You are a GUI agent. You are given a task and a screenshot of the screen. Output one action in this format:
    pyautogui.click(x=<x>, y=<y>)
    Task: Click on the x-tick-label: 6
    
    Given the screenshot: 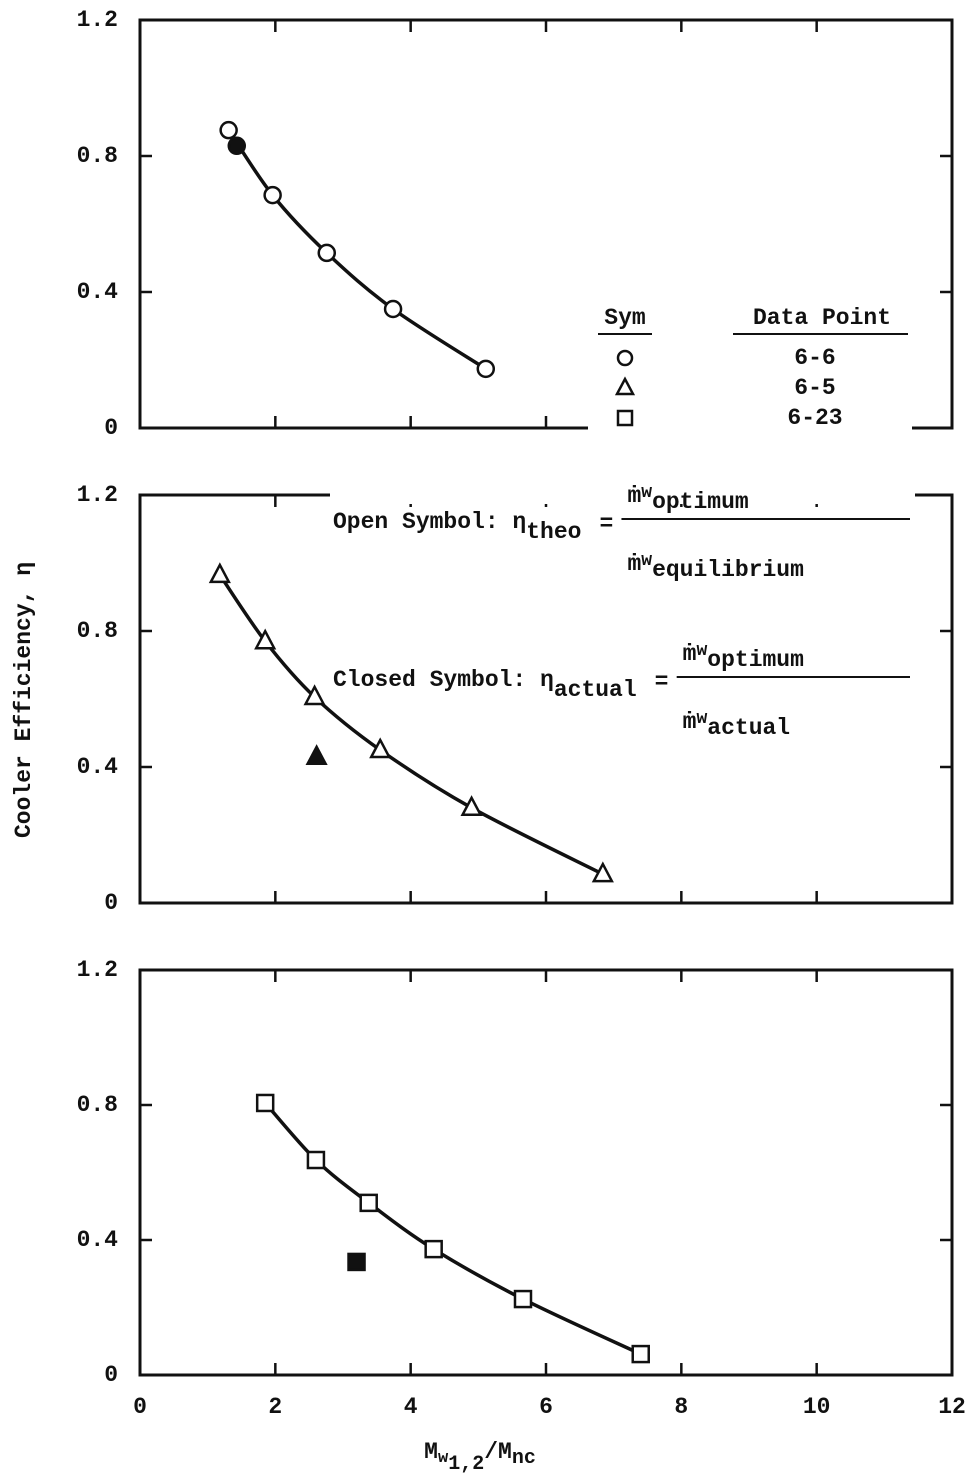 What is the action you would take?
    pyautogui.click(x=546, y=1407)
    